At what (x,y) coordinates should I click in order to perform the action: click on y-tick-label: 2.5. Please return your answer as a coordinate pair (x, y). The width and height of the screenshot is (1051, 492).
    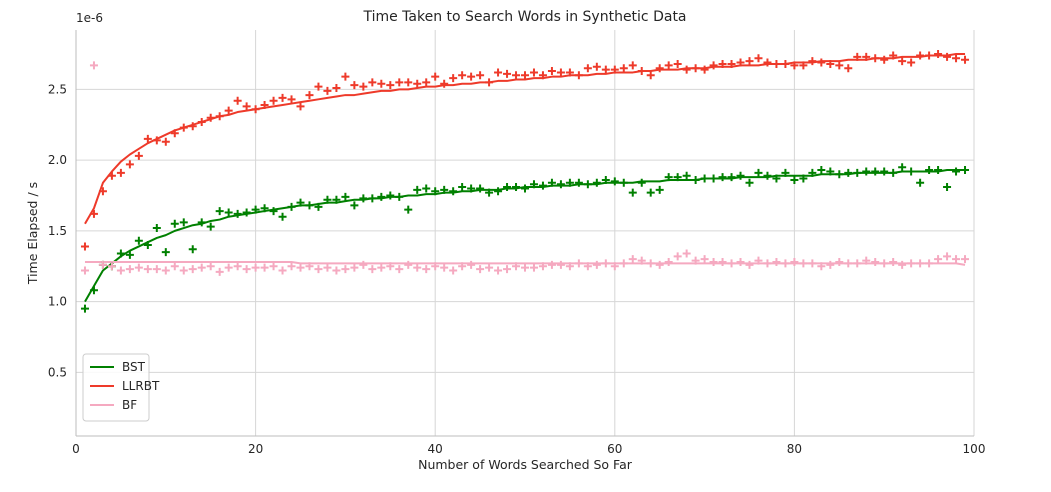
    Looking at the image, I should click on (57, 89).